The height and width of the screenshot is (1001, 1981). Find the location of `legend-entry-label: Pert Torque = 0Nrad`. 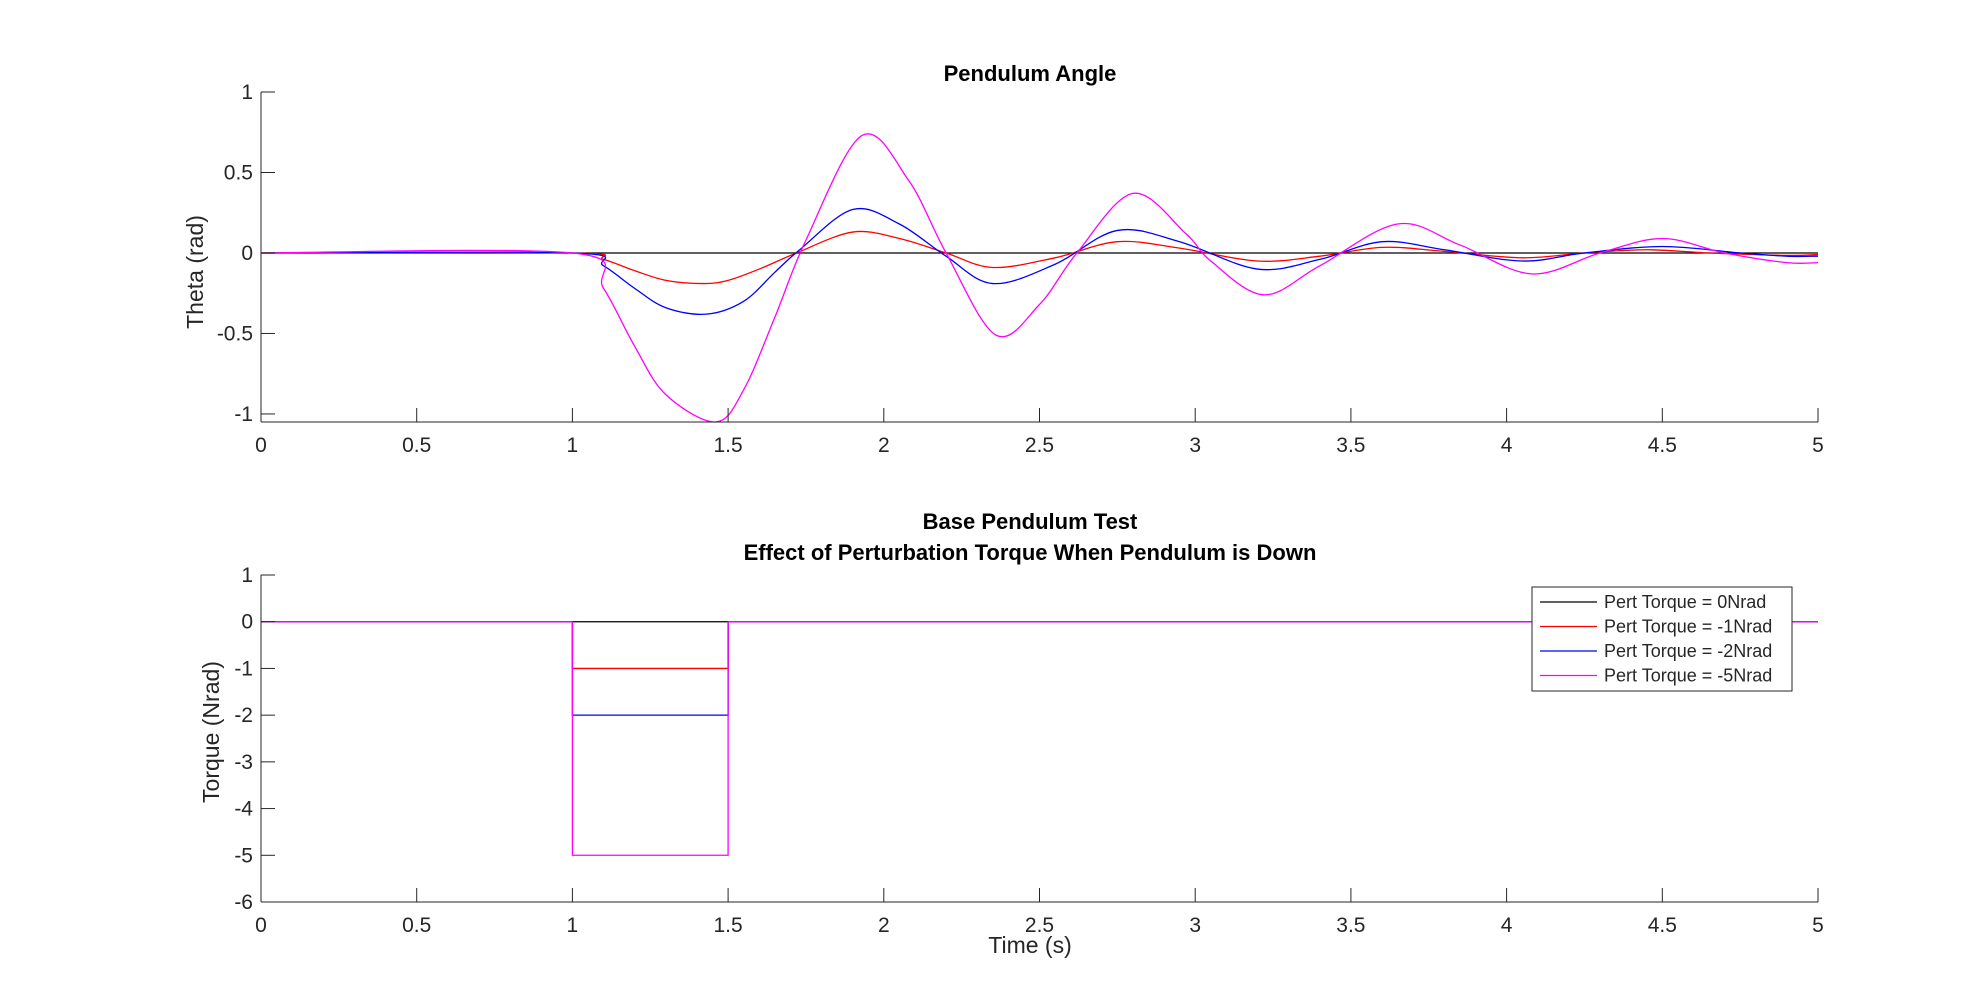

legend-entry-label: Pert Torque = 0Nrad is located at coordinates (1685, 602).